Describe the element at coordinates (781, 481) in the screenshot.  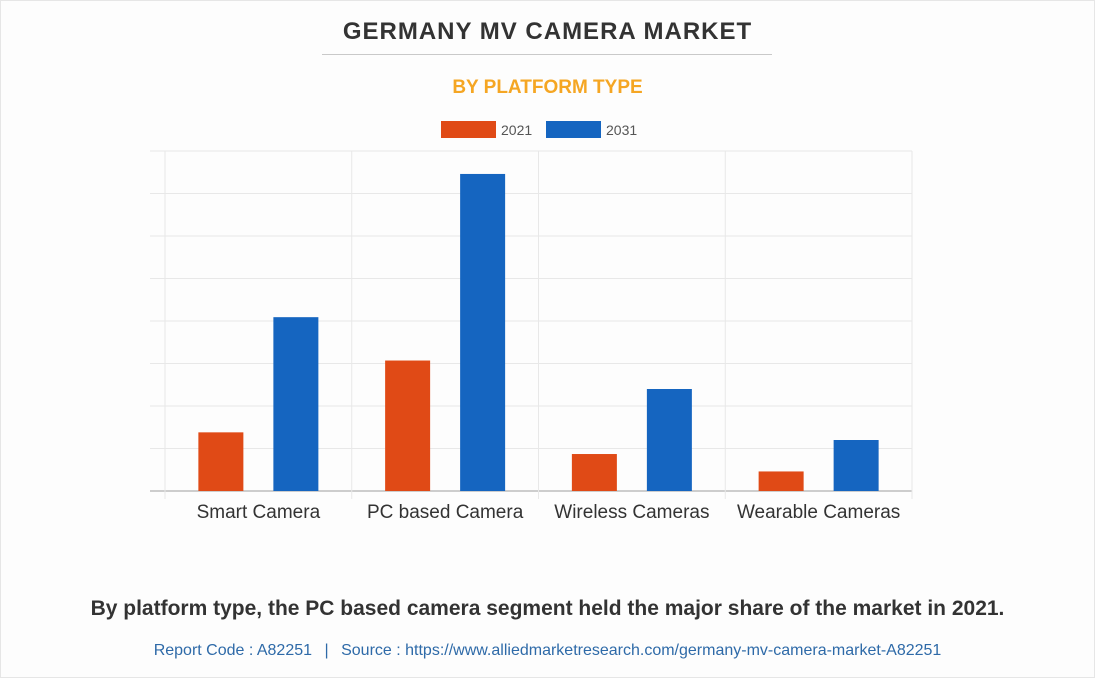
I see `bar-2021-wearable-cameras` at that location.